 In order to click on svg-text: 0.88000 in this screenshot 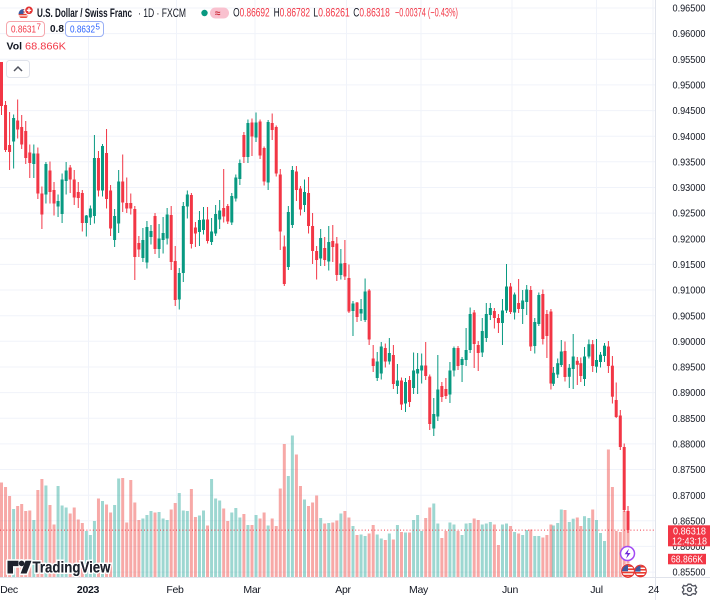, I will do `click(689, 445)`.